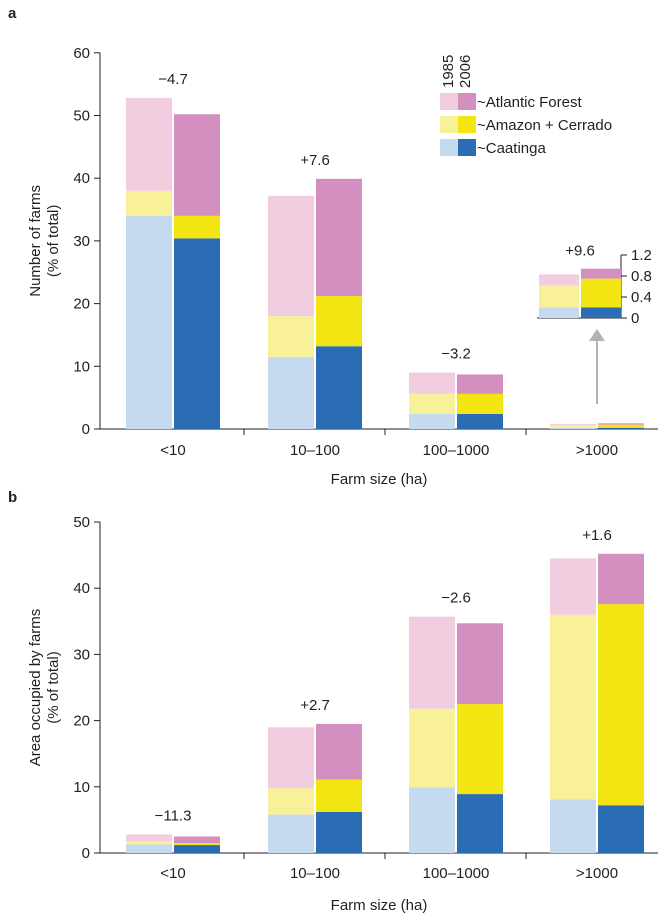 This screenshot has width=672, height=917. Describe the element at coordinates (467, 124) in the screenshot. I see `legend-swatch-amazon-2006` at that location.